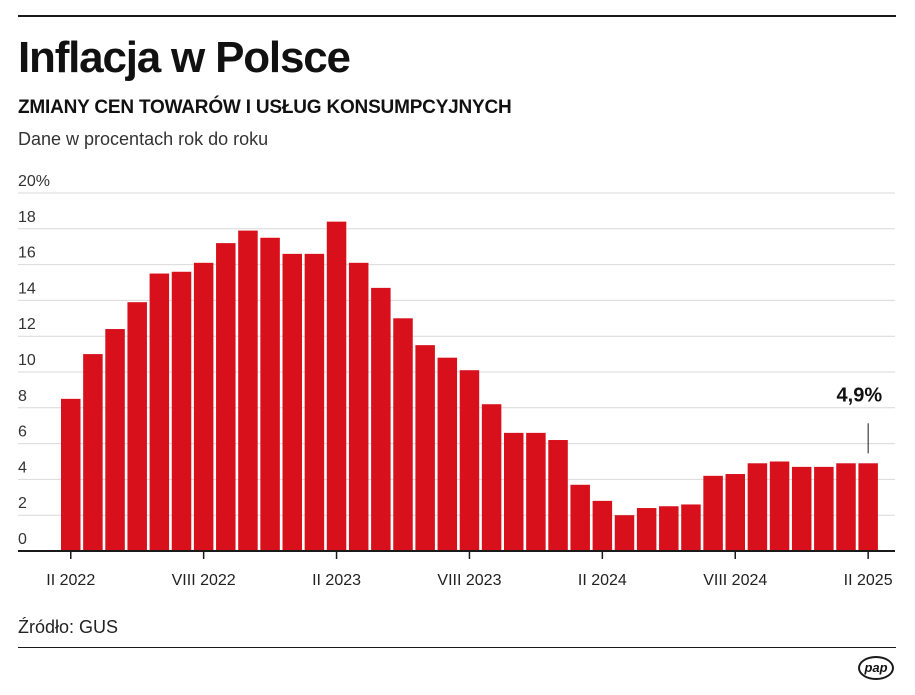 The height and width of the screenshot is (695, 915). I want to click on y-tick-label: 0, so click(22, 539).